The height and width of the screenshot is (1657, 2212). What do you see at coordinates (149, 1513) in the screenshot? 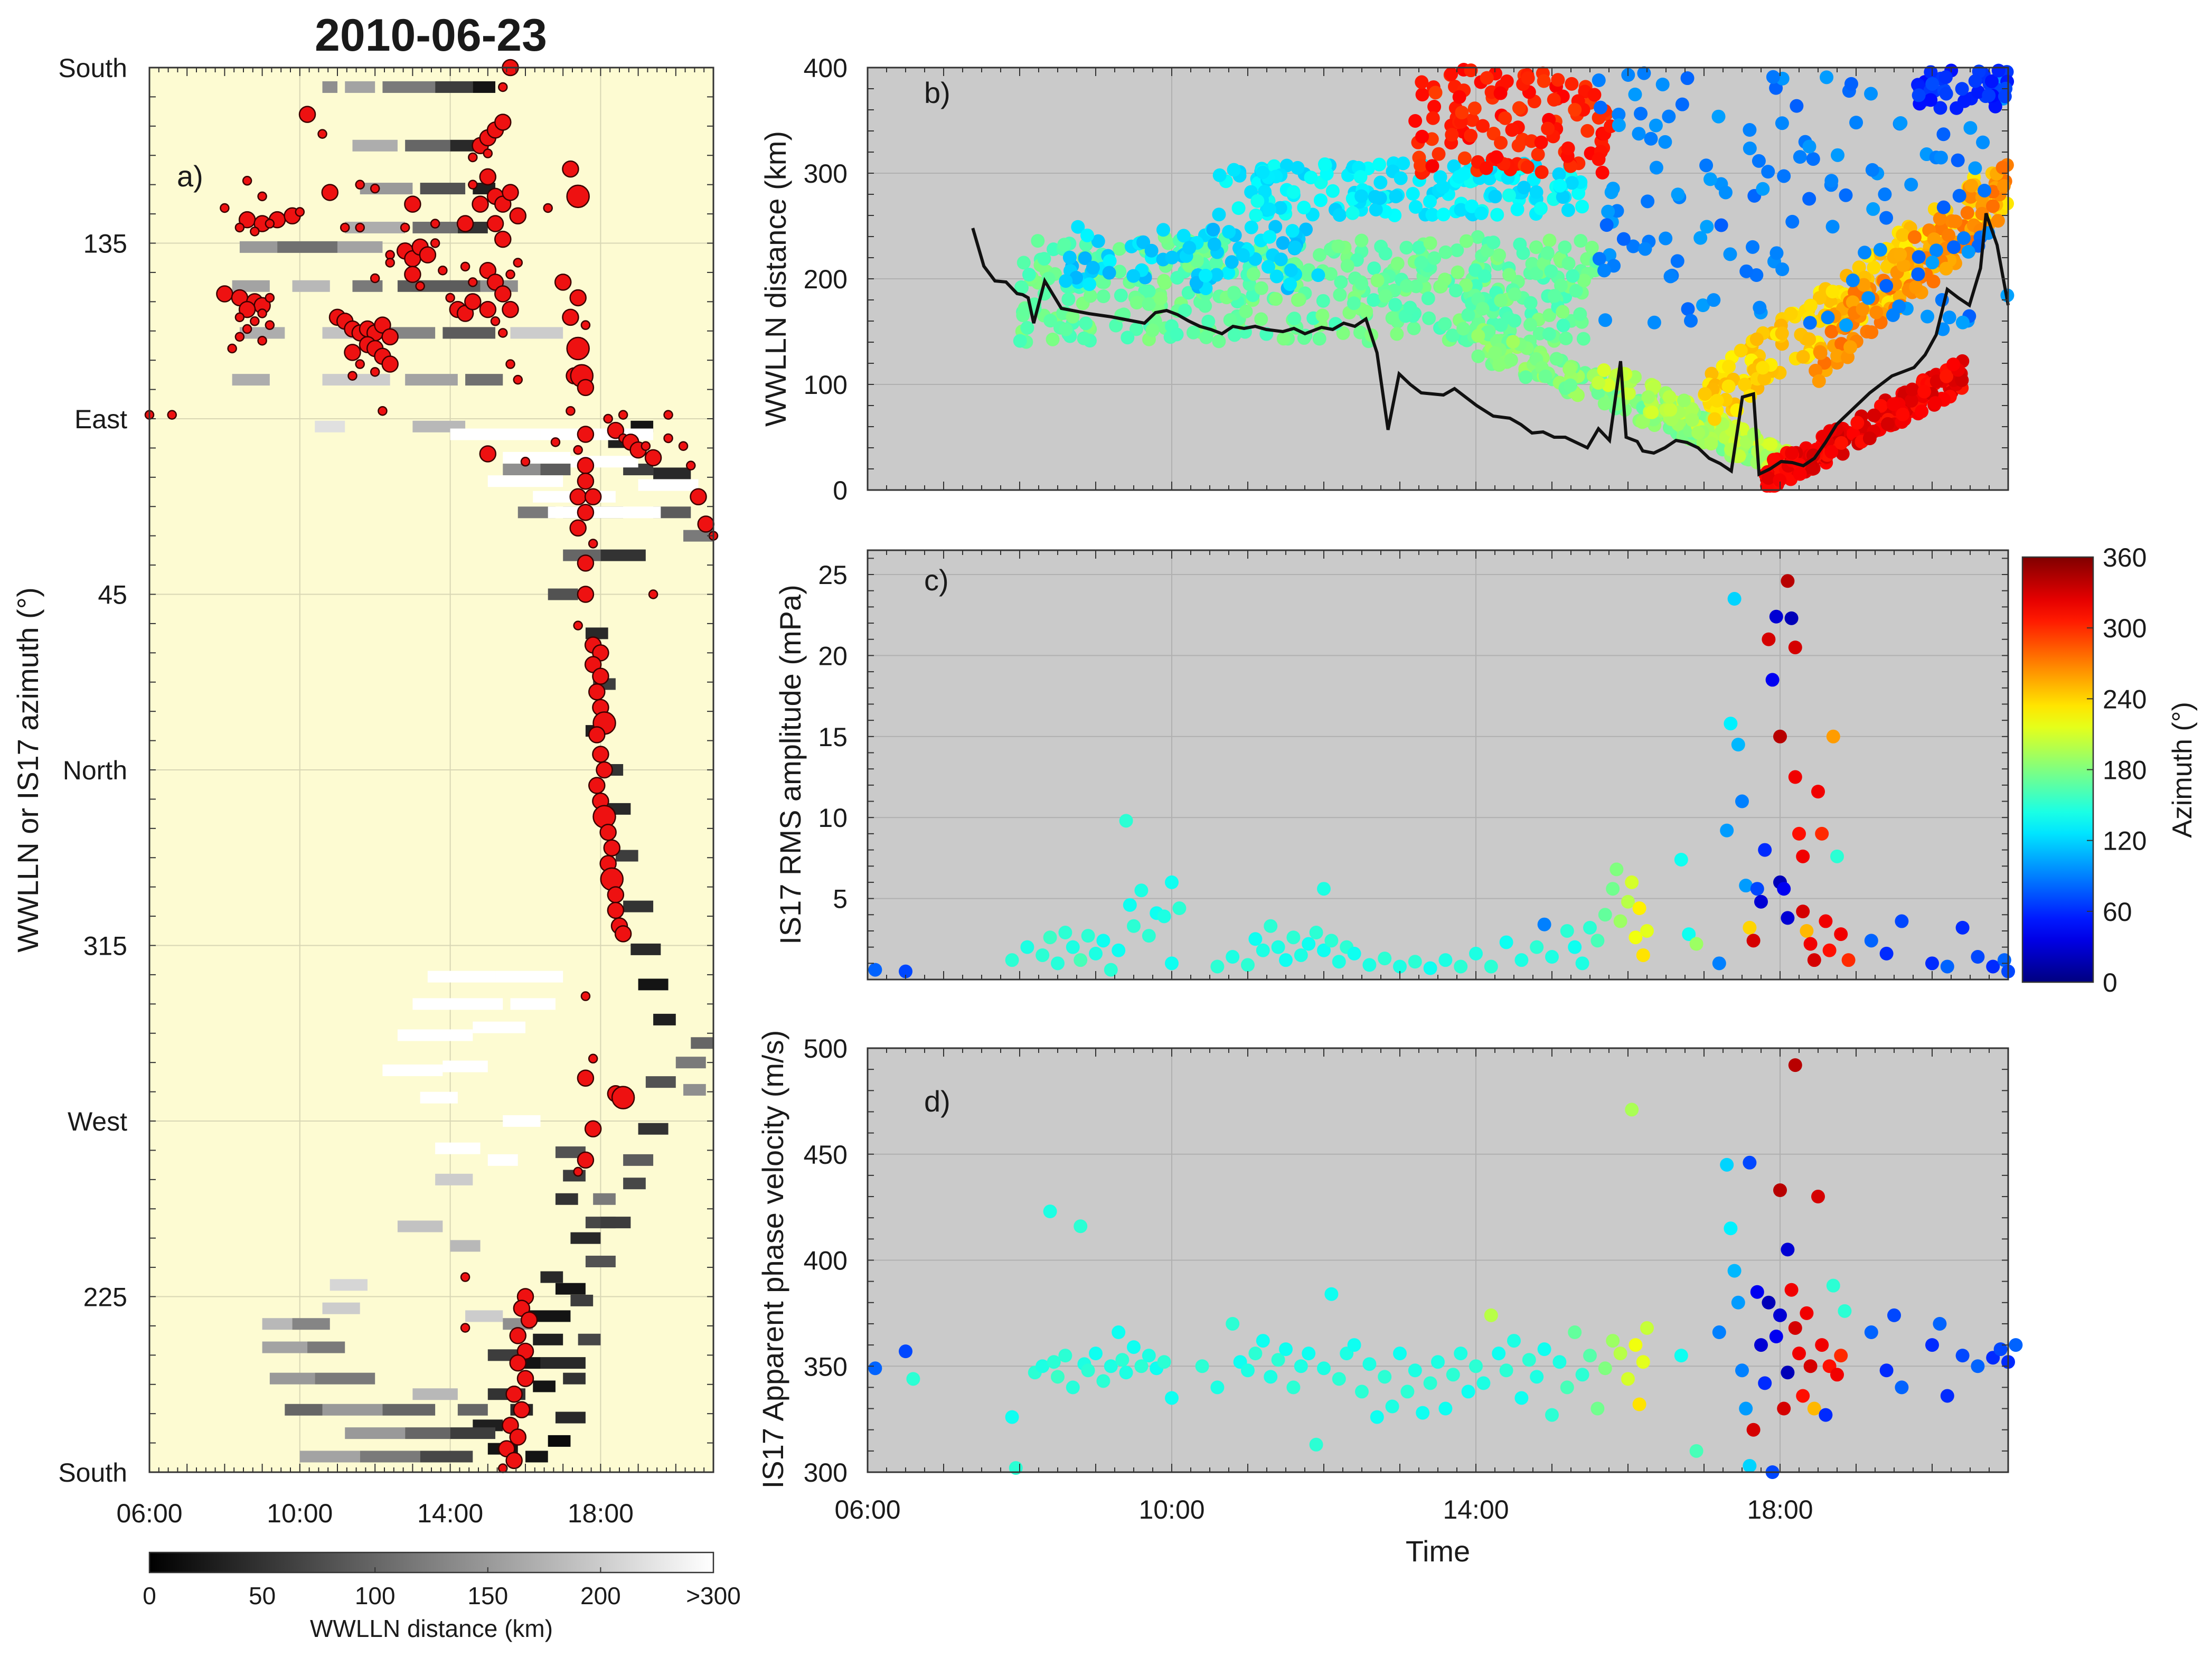
I see `x-tick-label: 06:00` at bounding box center [149, 1513].